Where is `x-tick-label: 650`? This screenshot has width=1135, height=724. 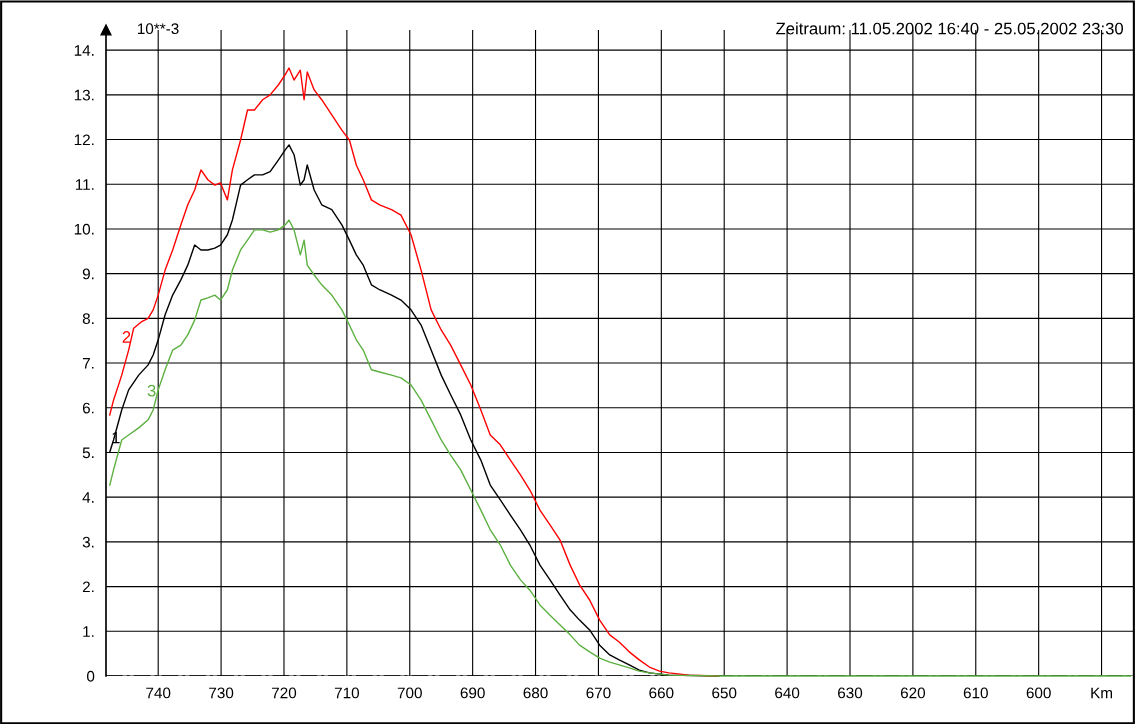 x-tick-label: 650 is located at coordinates (724, 693).